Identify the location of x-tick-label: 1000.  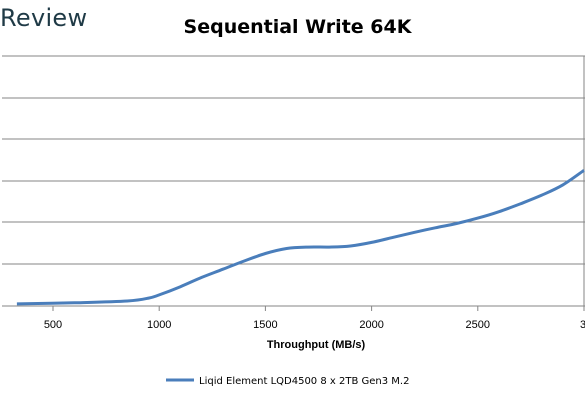
(159, 325).